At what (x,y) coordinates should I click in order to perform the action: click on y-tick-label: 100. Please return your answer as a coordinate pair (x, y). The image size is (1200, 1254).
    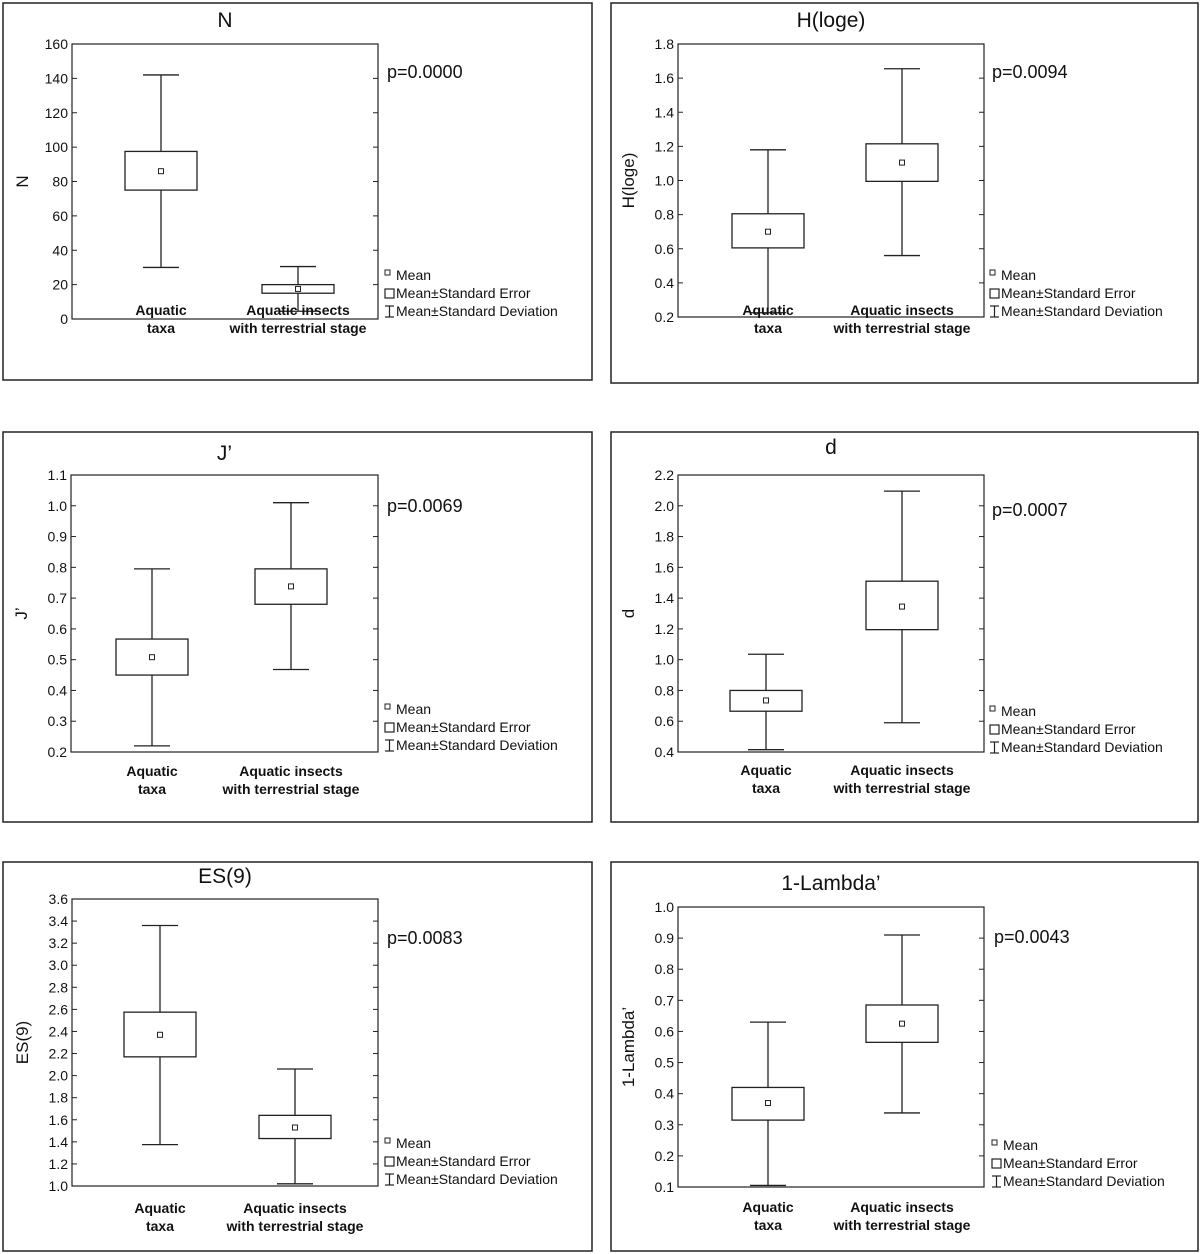
    Looking at the image, I should click on (57, 147).